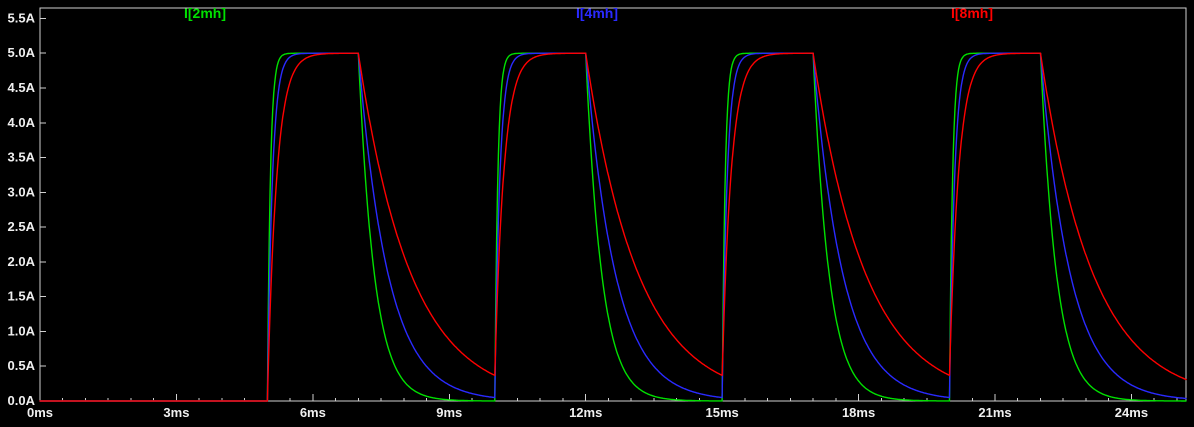 This screenshot has height=427, width=1194. What do you see at coordinates (22, 52) in the screenshot?
I see `y-axis-tick-label: 5.0A` at bounding box center [22, 52].